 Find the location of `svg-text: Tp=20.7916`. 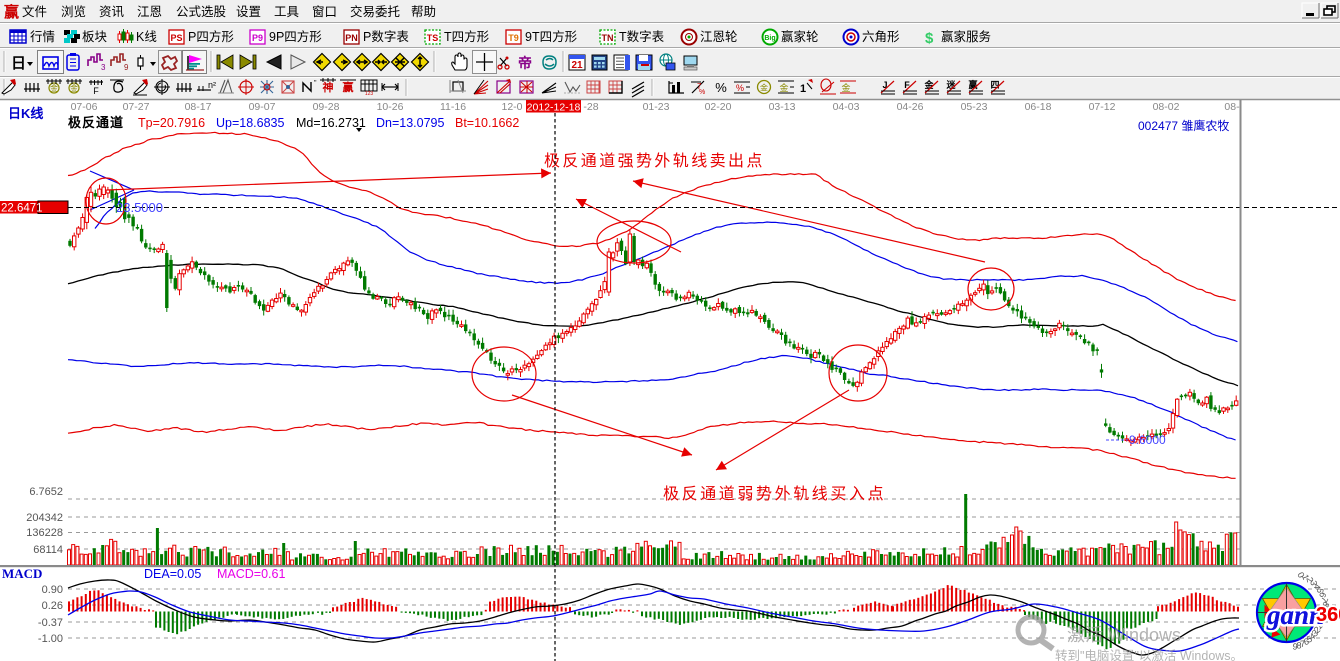

svg-text: Tp=20.7916 is located at coordinates (171, 123).